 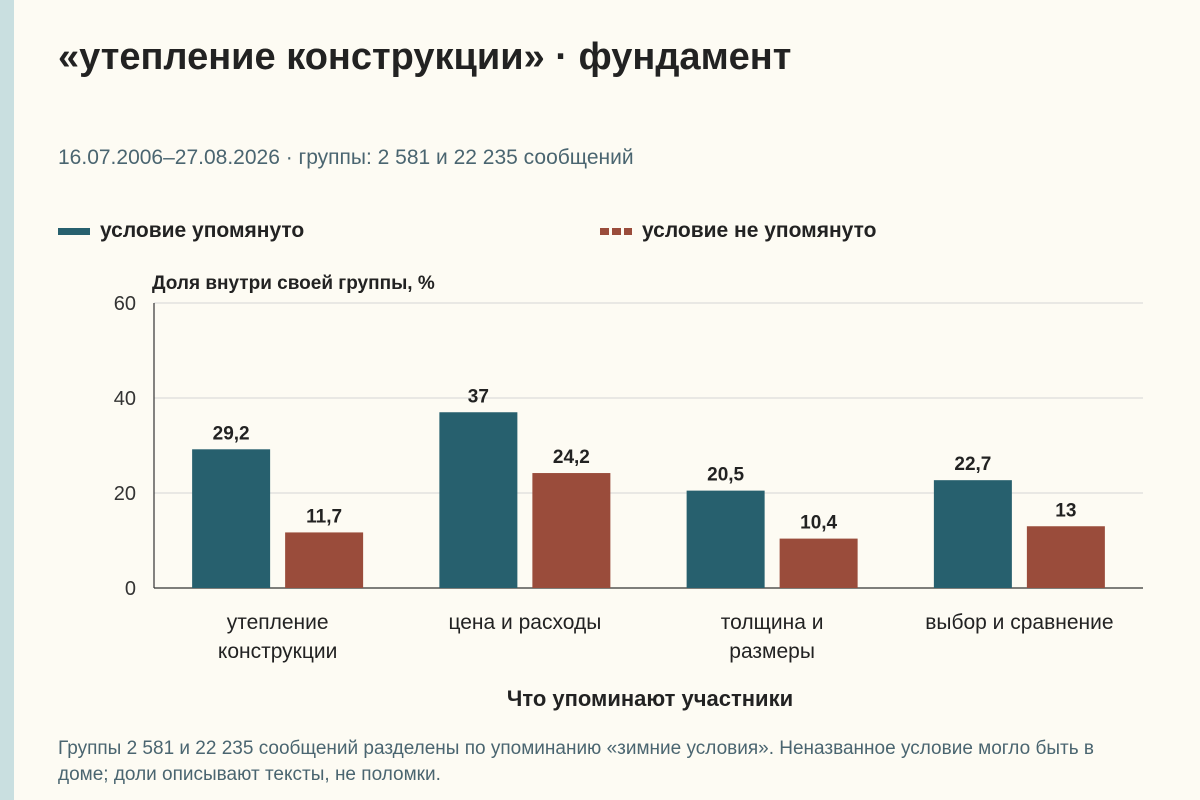 I want to click on data-label-mentioned-1: 37, so click(x=478, y=396).